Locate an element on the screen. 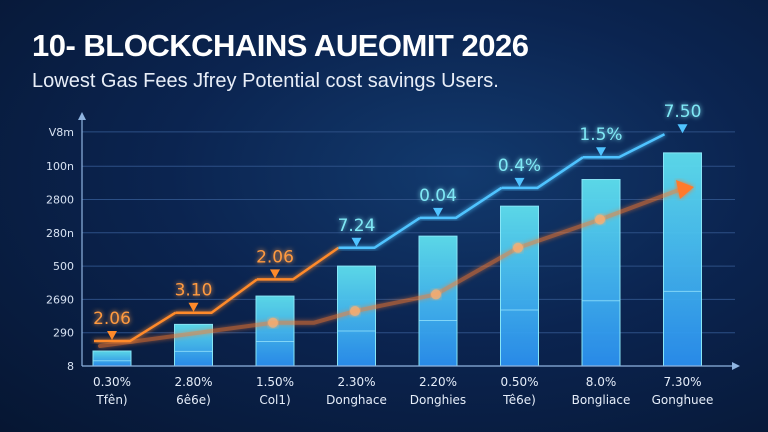  point-value-label: 3.10 is located at coordinates (194, 291).